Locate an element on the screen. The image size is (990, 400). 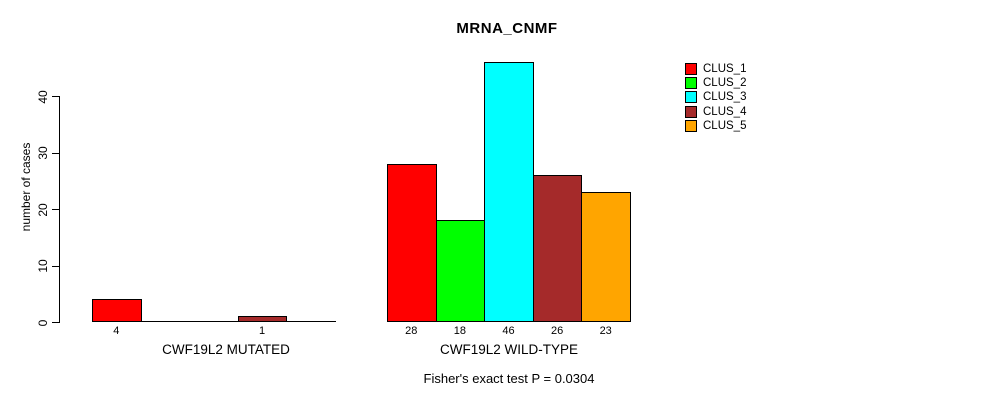
fisher-test-note: Fisher's exact test P = 0.0304 is located at coordinates (509, 378).